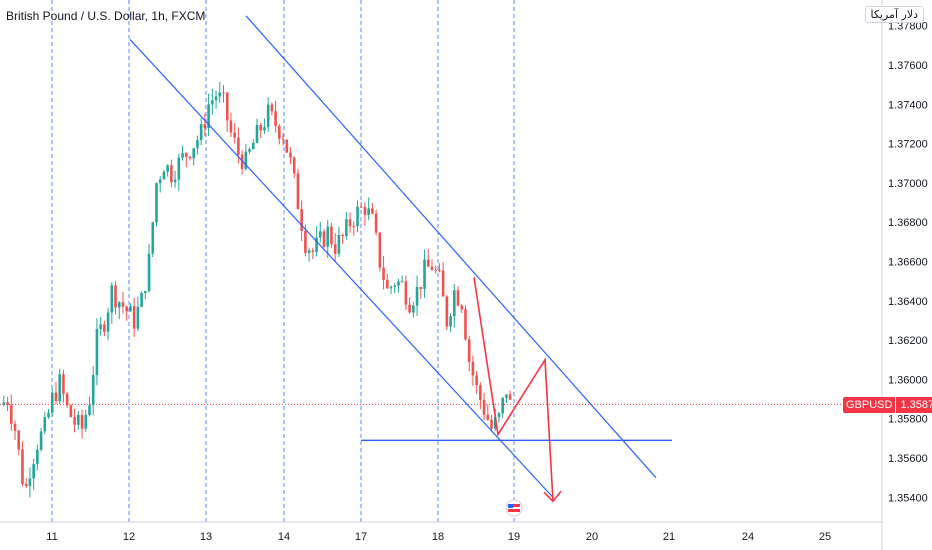  Describe the element at coordinates (887, 405) in the screenshot. I see `last-price-tag: GBPUSD 1.35873` at that location.